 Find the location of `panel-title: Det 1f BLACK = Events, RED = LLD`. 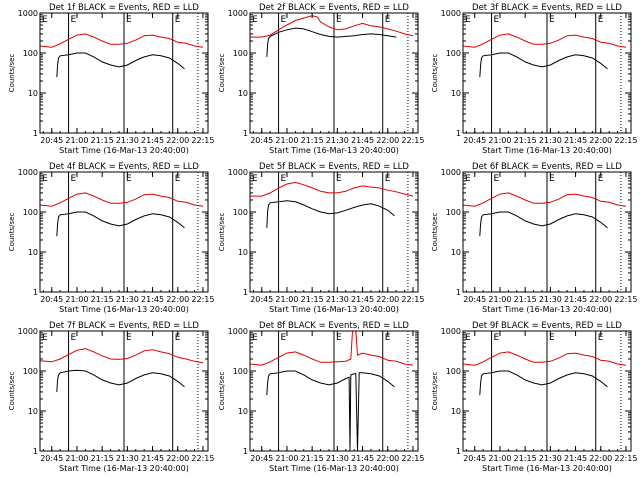

panel-title: Det 1f BLACK = Events, RED = LLD is located at coordinates (124, 8).